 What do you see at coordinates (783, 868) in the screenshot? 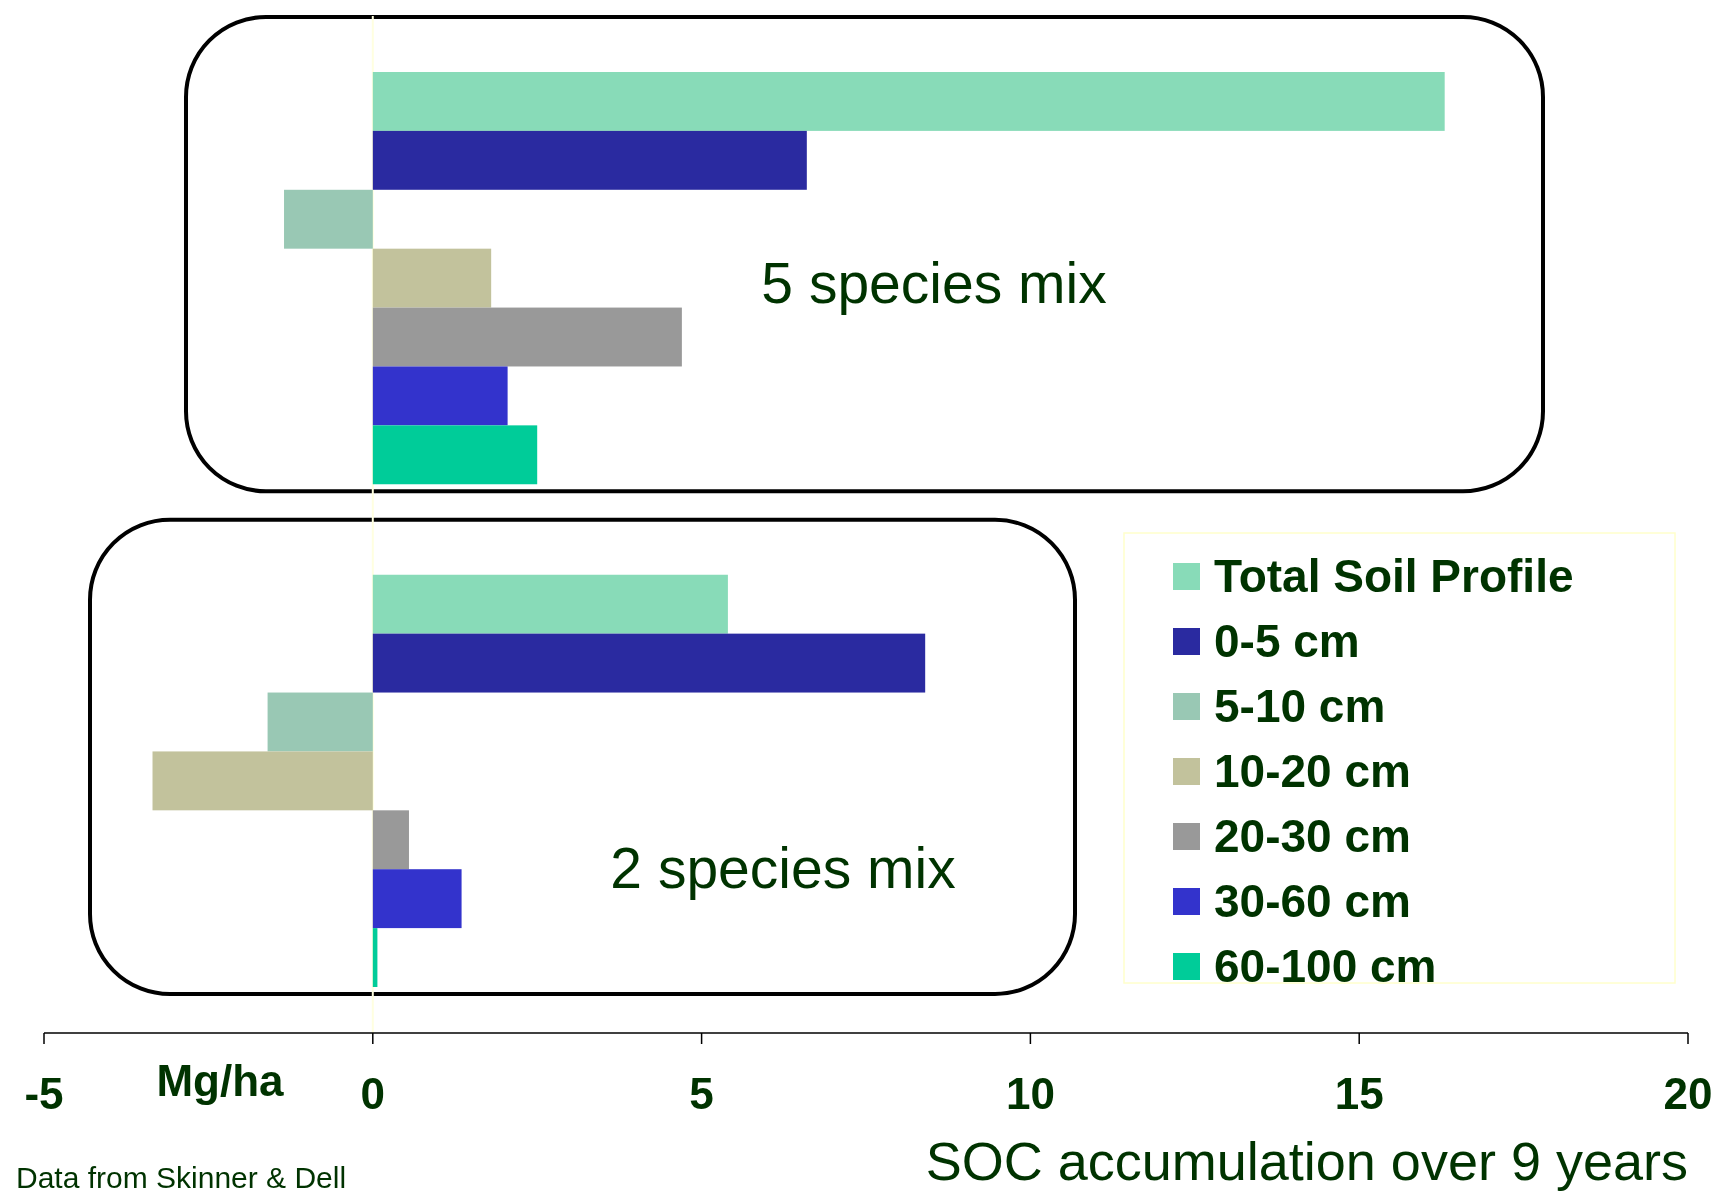
I see `y-tick-label: 2 species mix` at bounding box center [783, 868].